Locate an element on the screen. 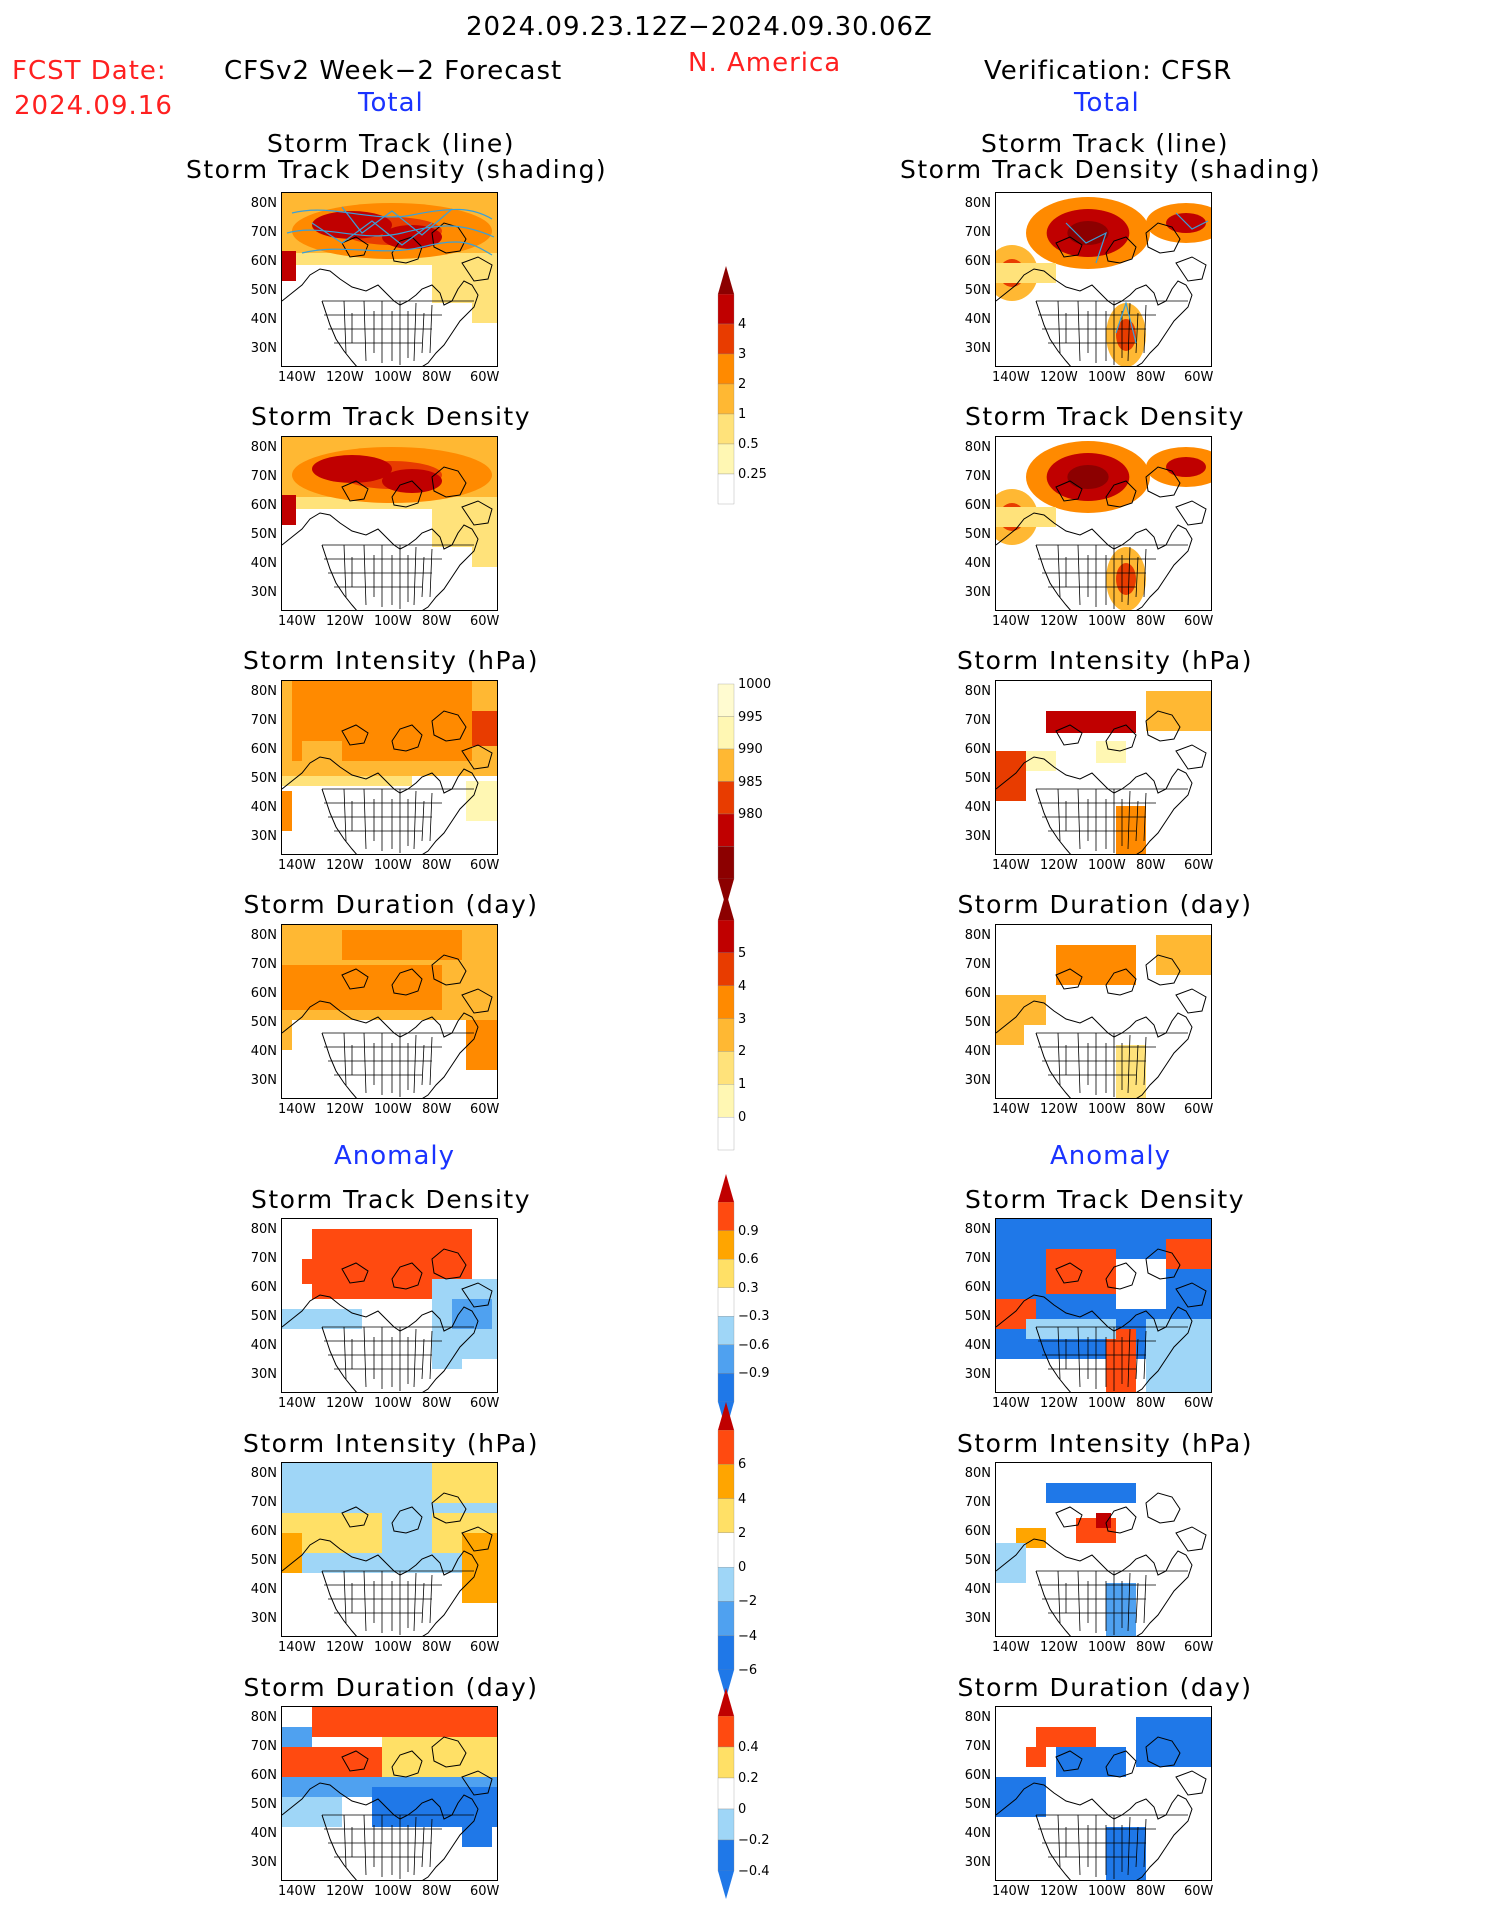 The height and width of the screenshot is (1925, 1487). fcst-date-label: FCST Date: is located at coordinates (89, 71).